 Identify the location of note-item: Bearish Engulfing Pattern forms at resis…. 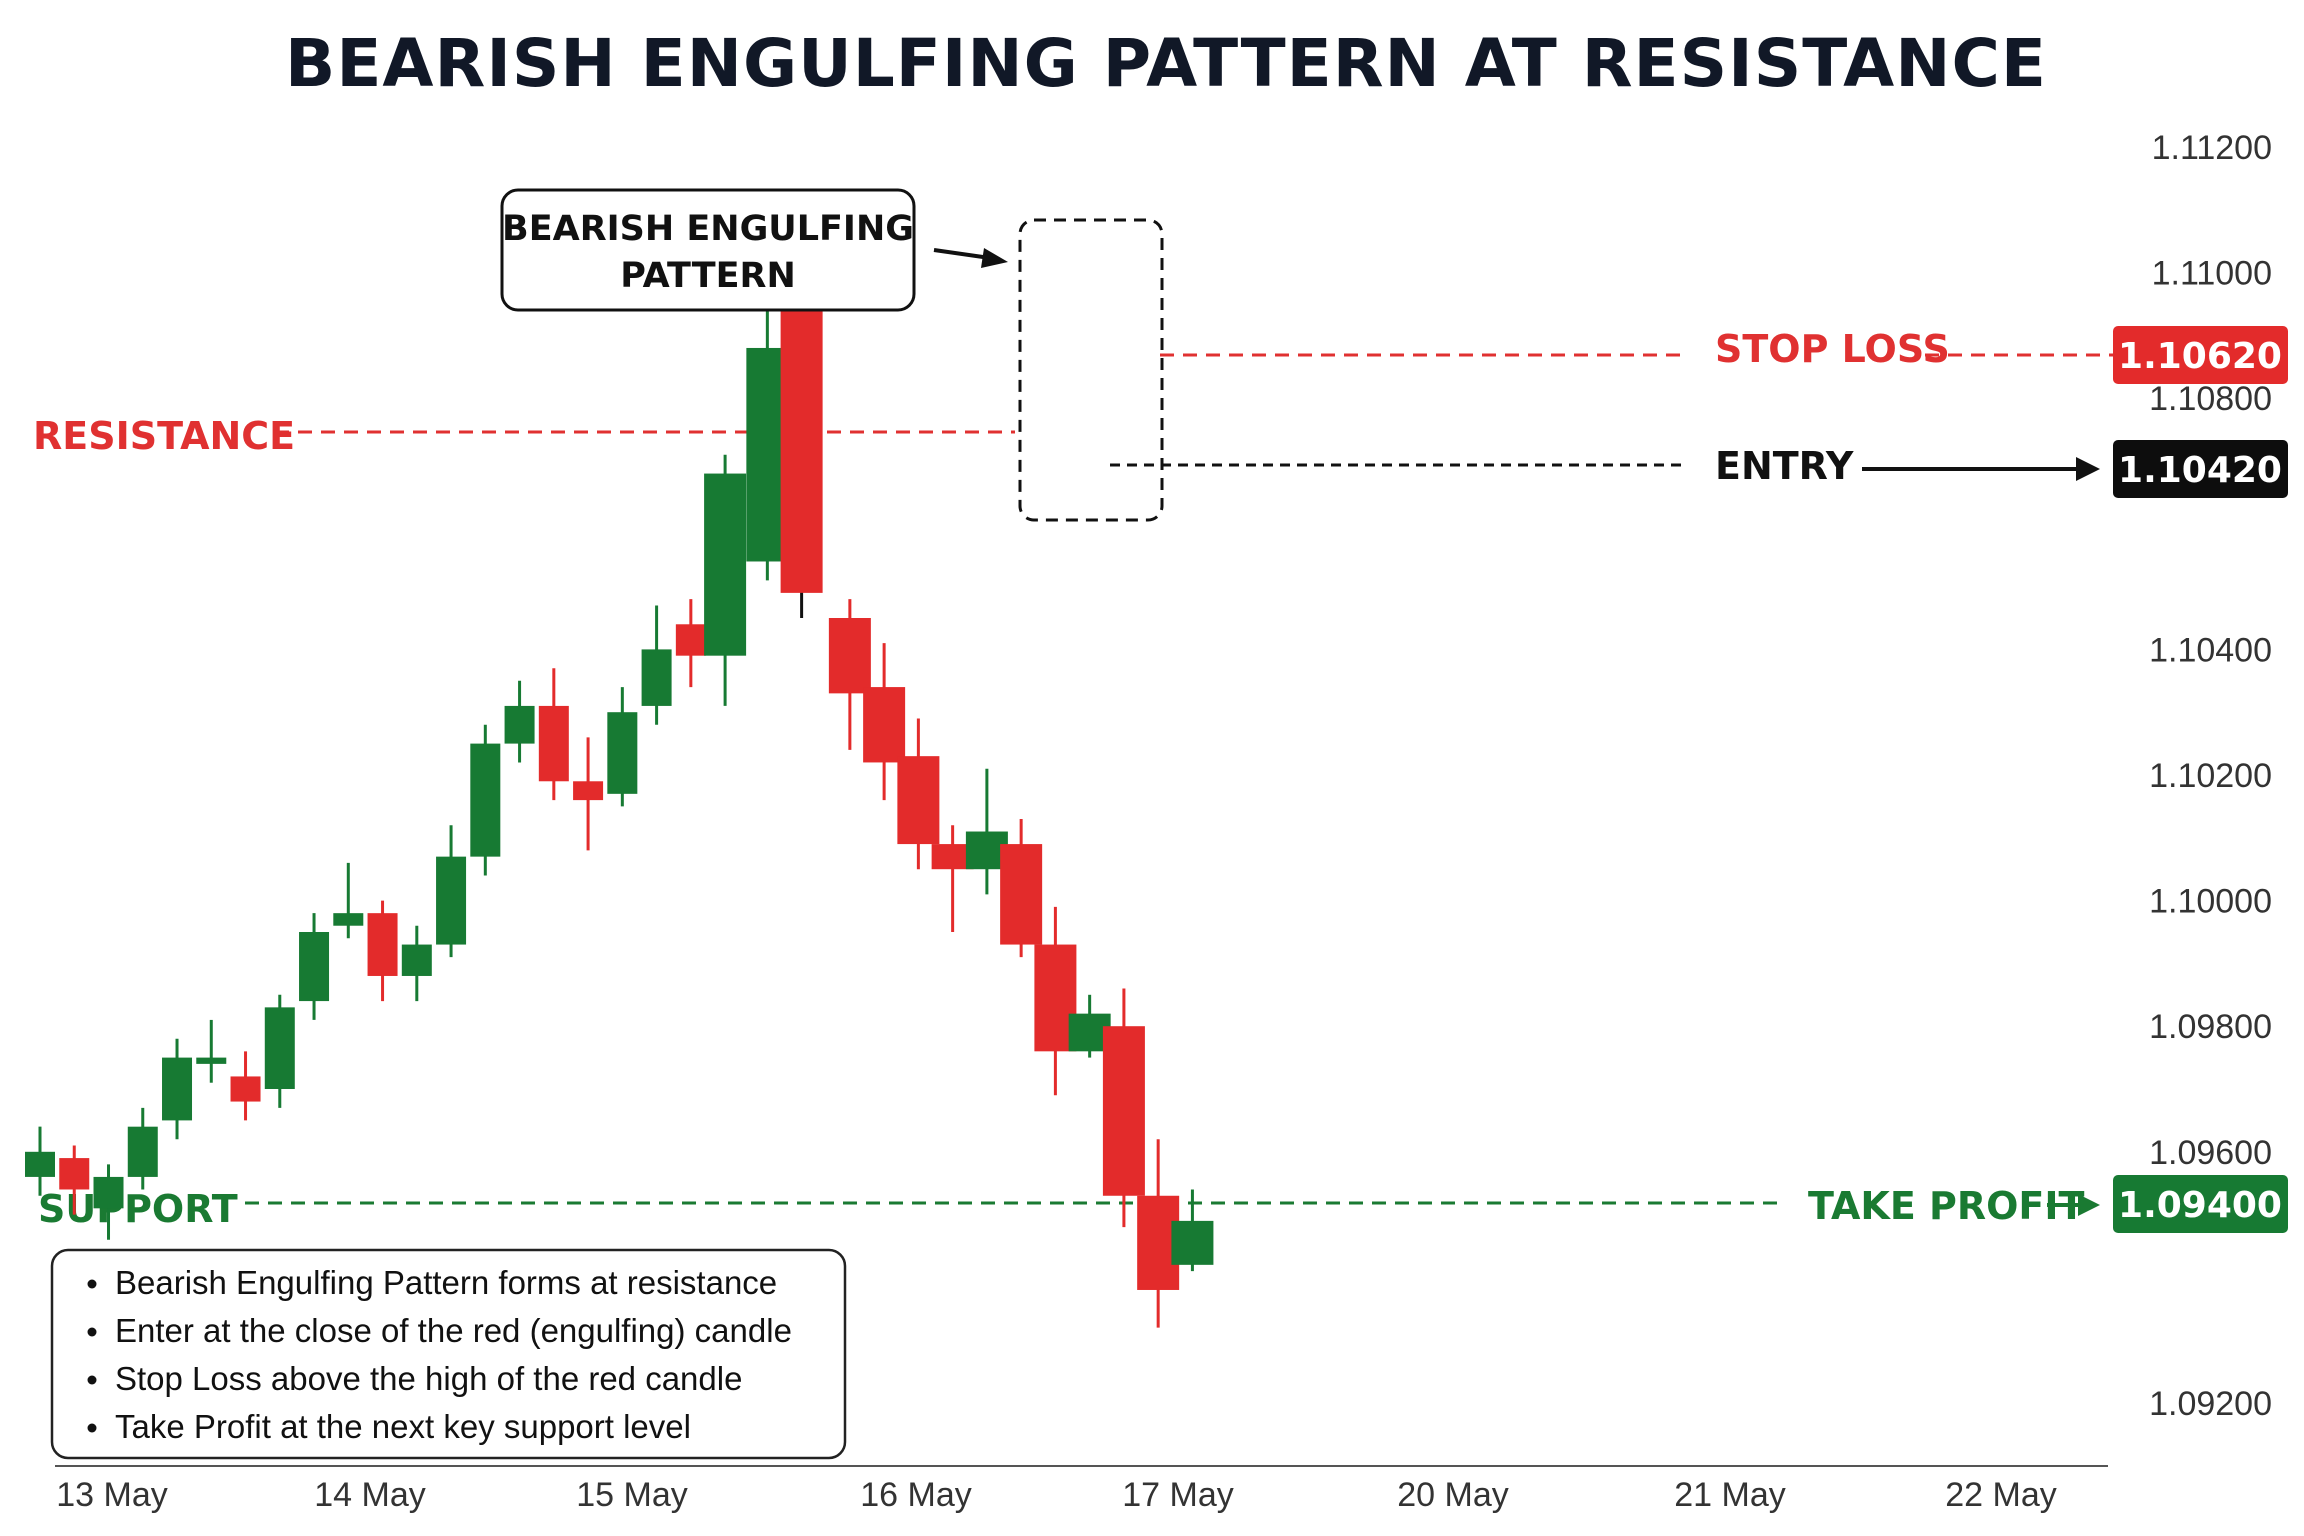
(446, 1282).